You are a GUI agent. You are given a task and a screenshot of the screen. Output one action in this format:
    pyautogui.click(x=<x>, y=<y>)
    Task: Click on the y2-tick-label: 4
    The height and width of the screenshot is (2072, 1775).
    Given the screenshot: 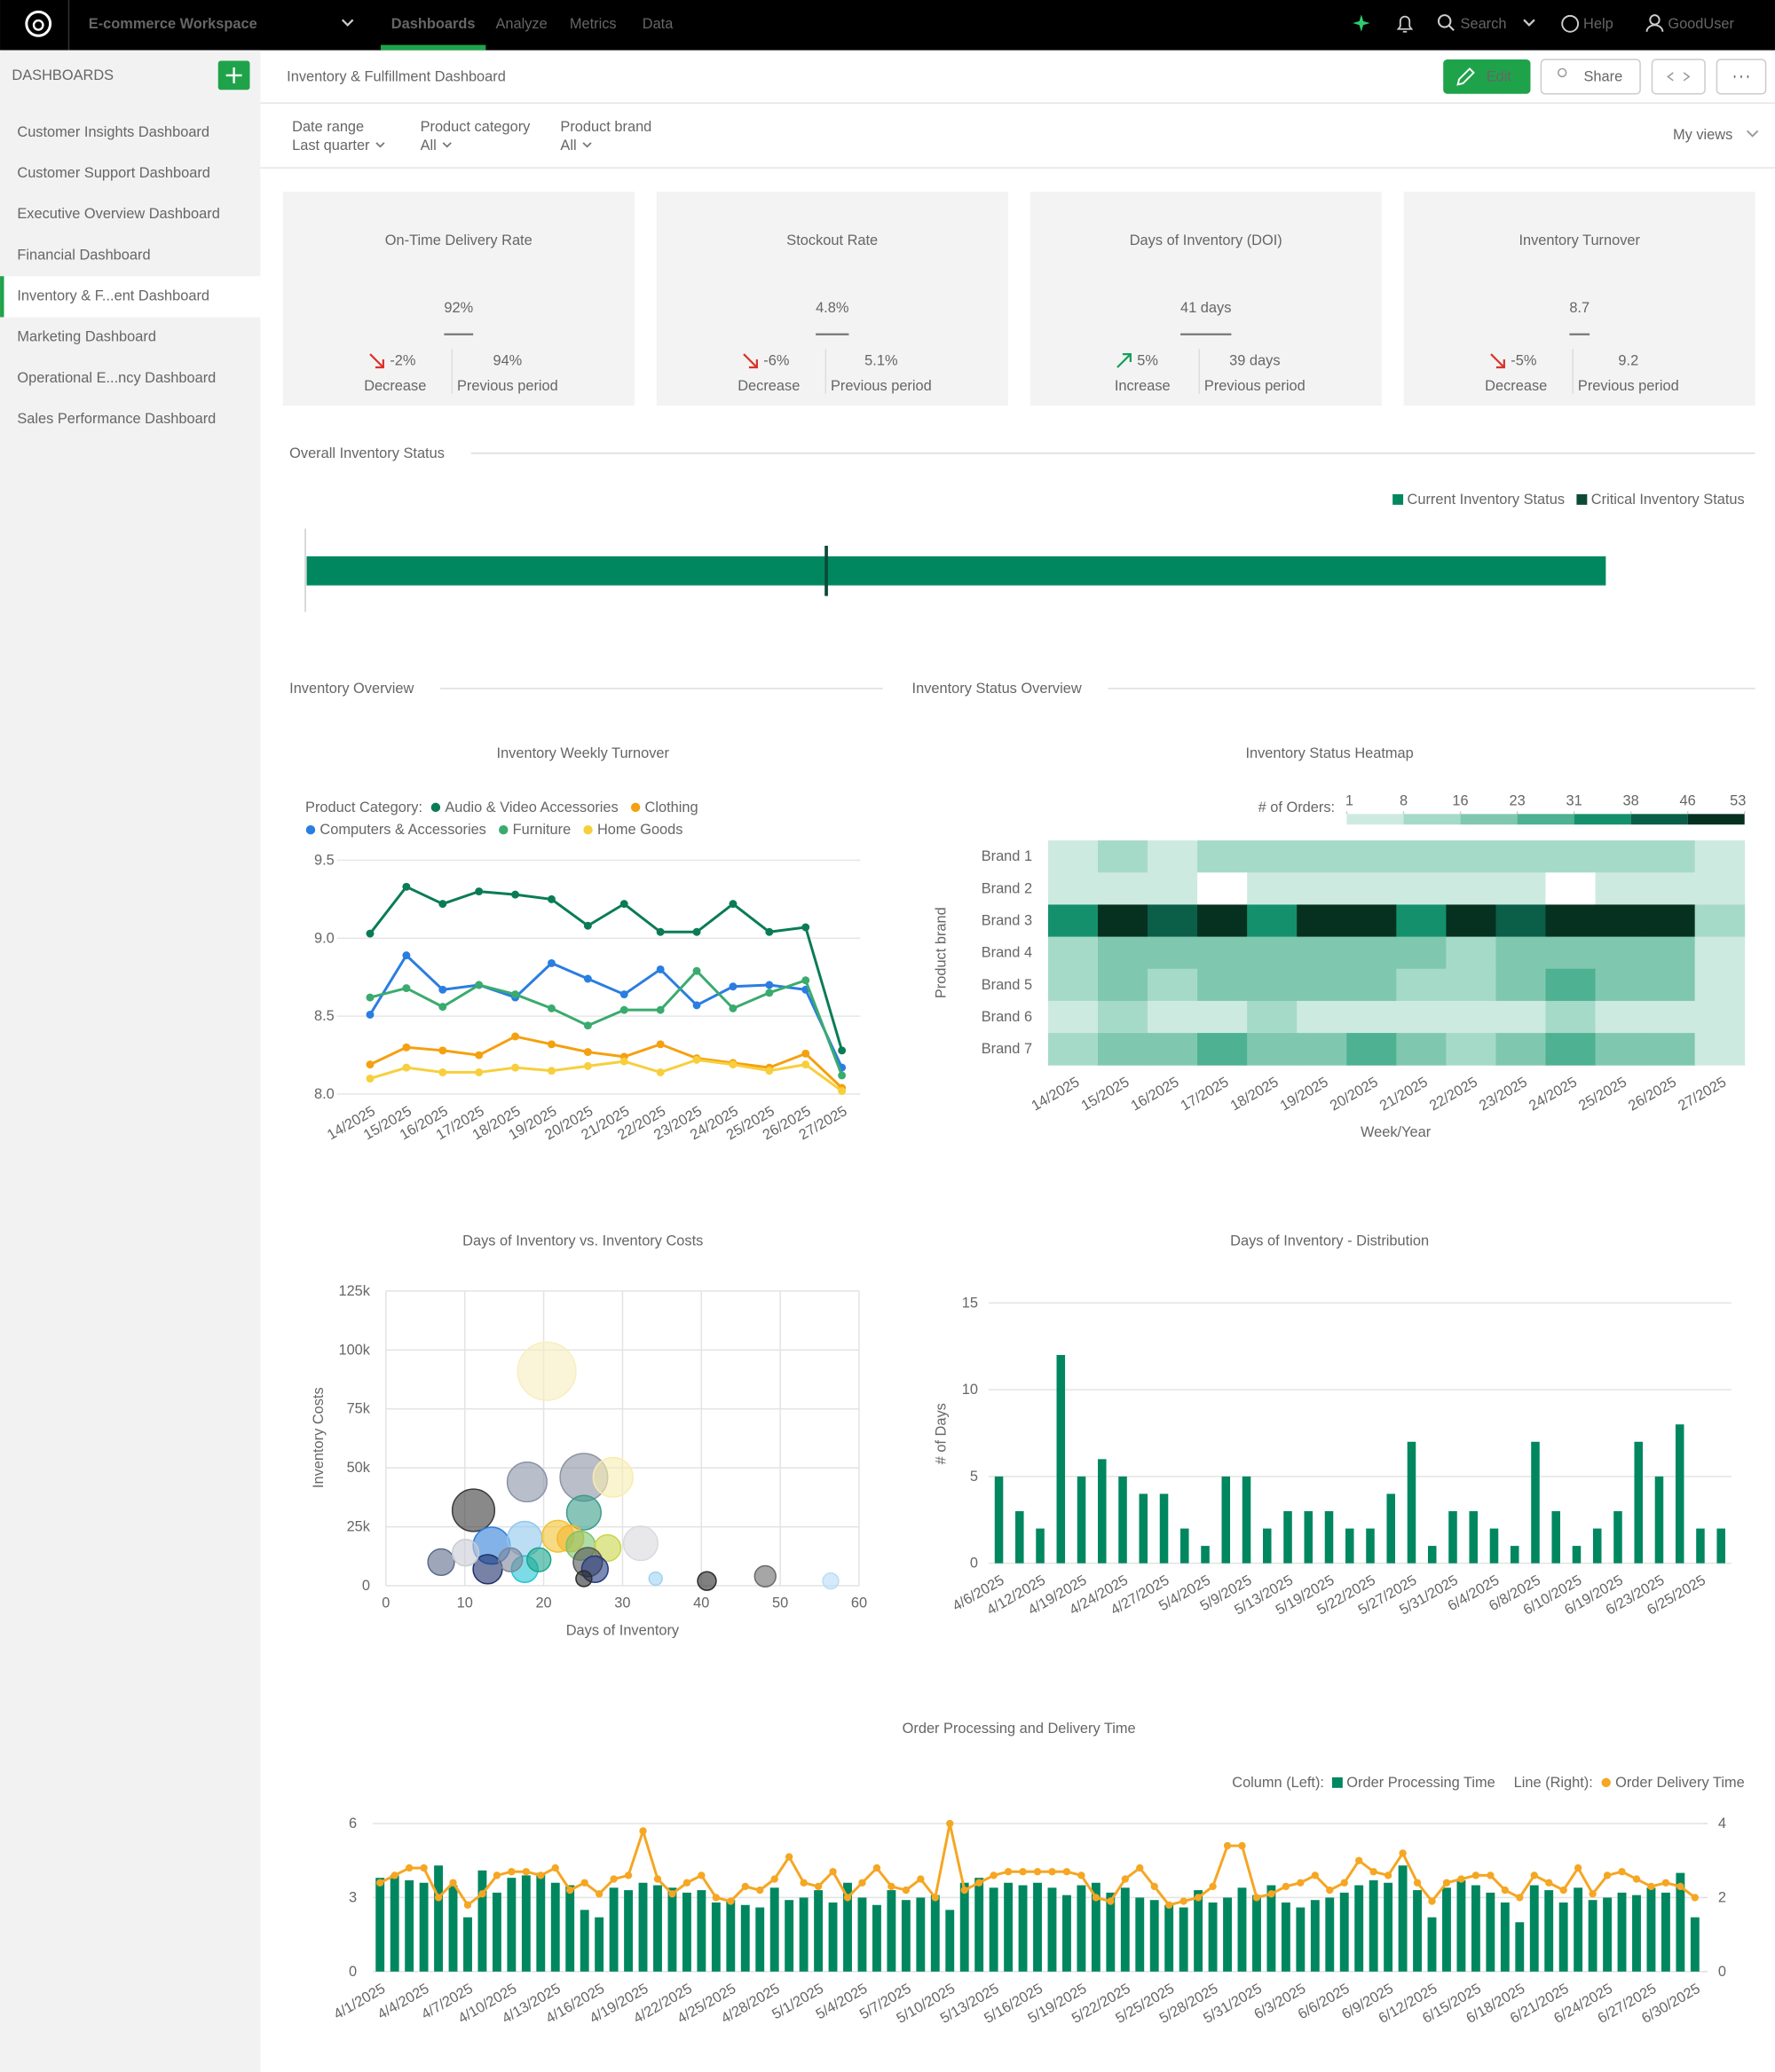 What is the action you would take?
    pyautogui.click(x=1722, y=1824)
    